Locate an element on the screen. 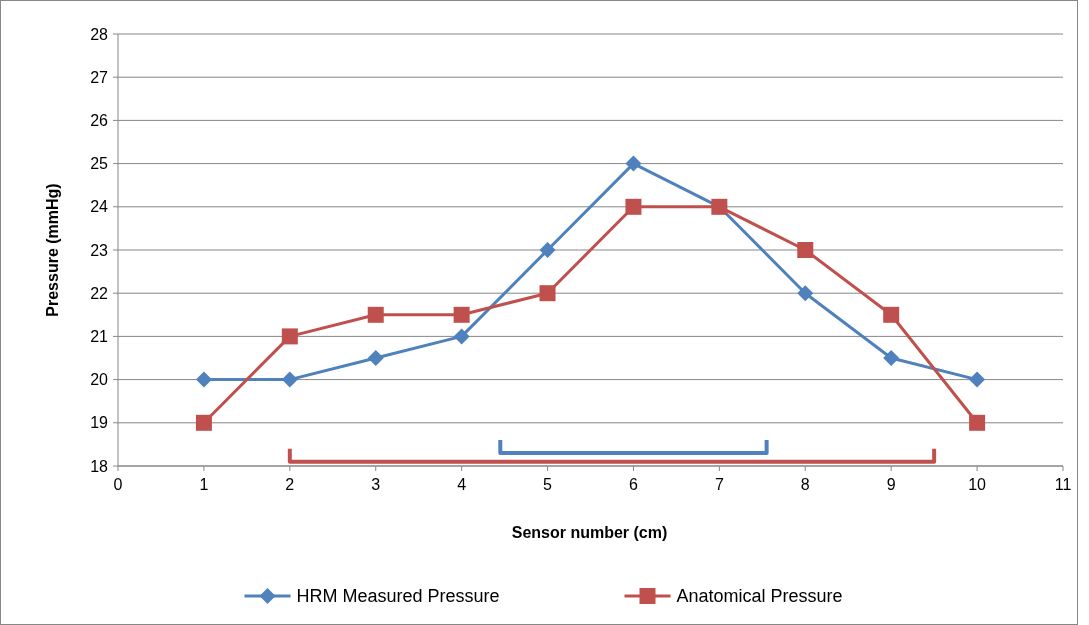 Image resolution: width=1089 pixels, height=625 pixels. x-tick-label: 11 is located at coordinates (1063, 484).